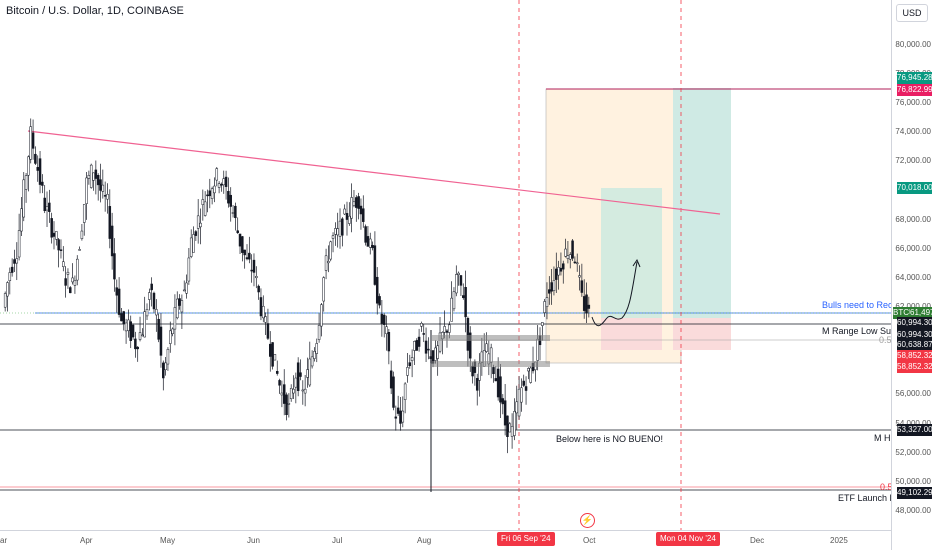  What do you see at coordinates (757, 540) in the screenshot?
I see `time-axis-label: Dec` at bounding box center [757, 540].